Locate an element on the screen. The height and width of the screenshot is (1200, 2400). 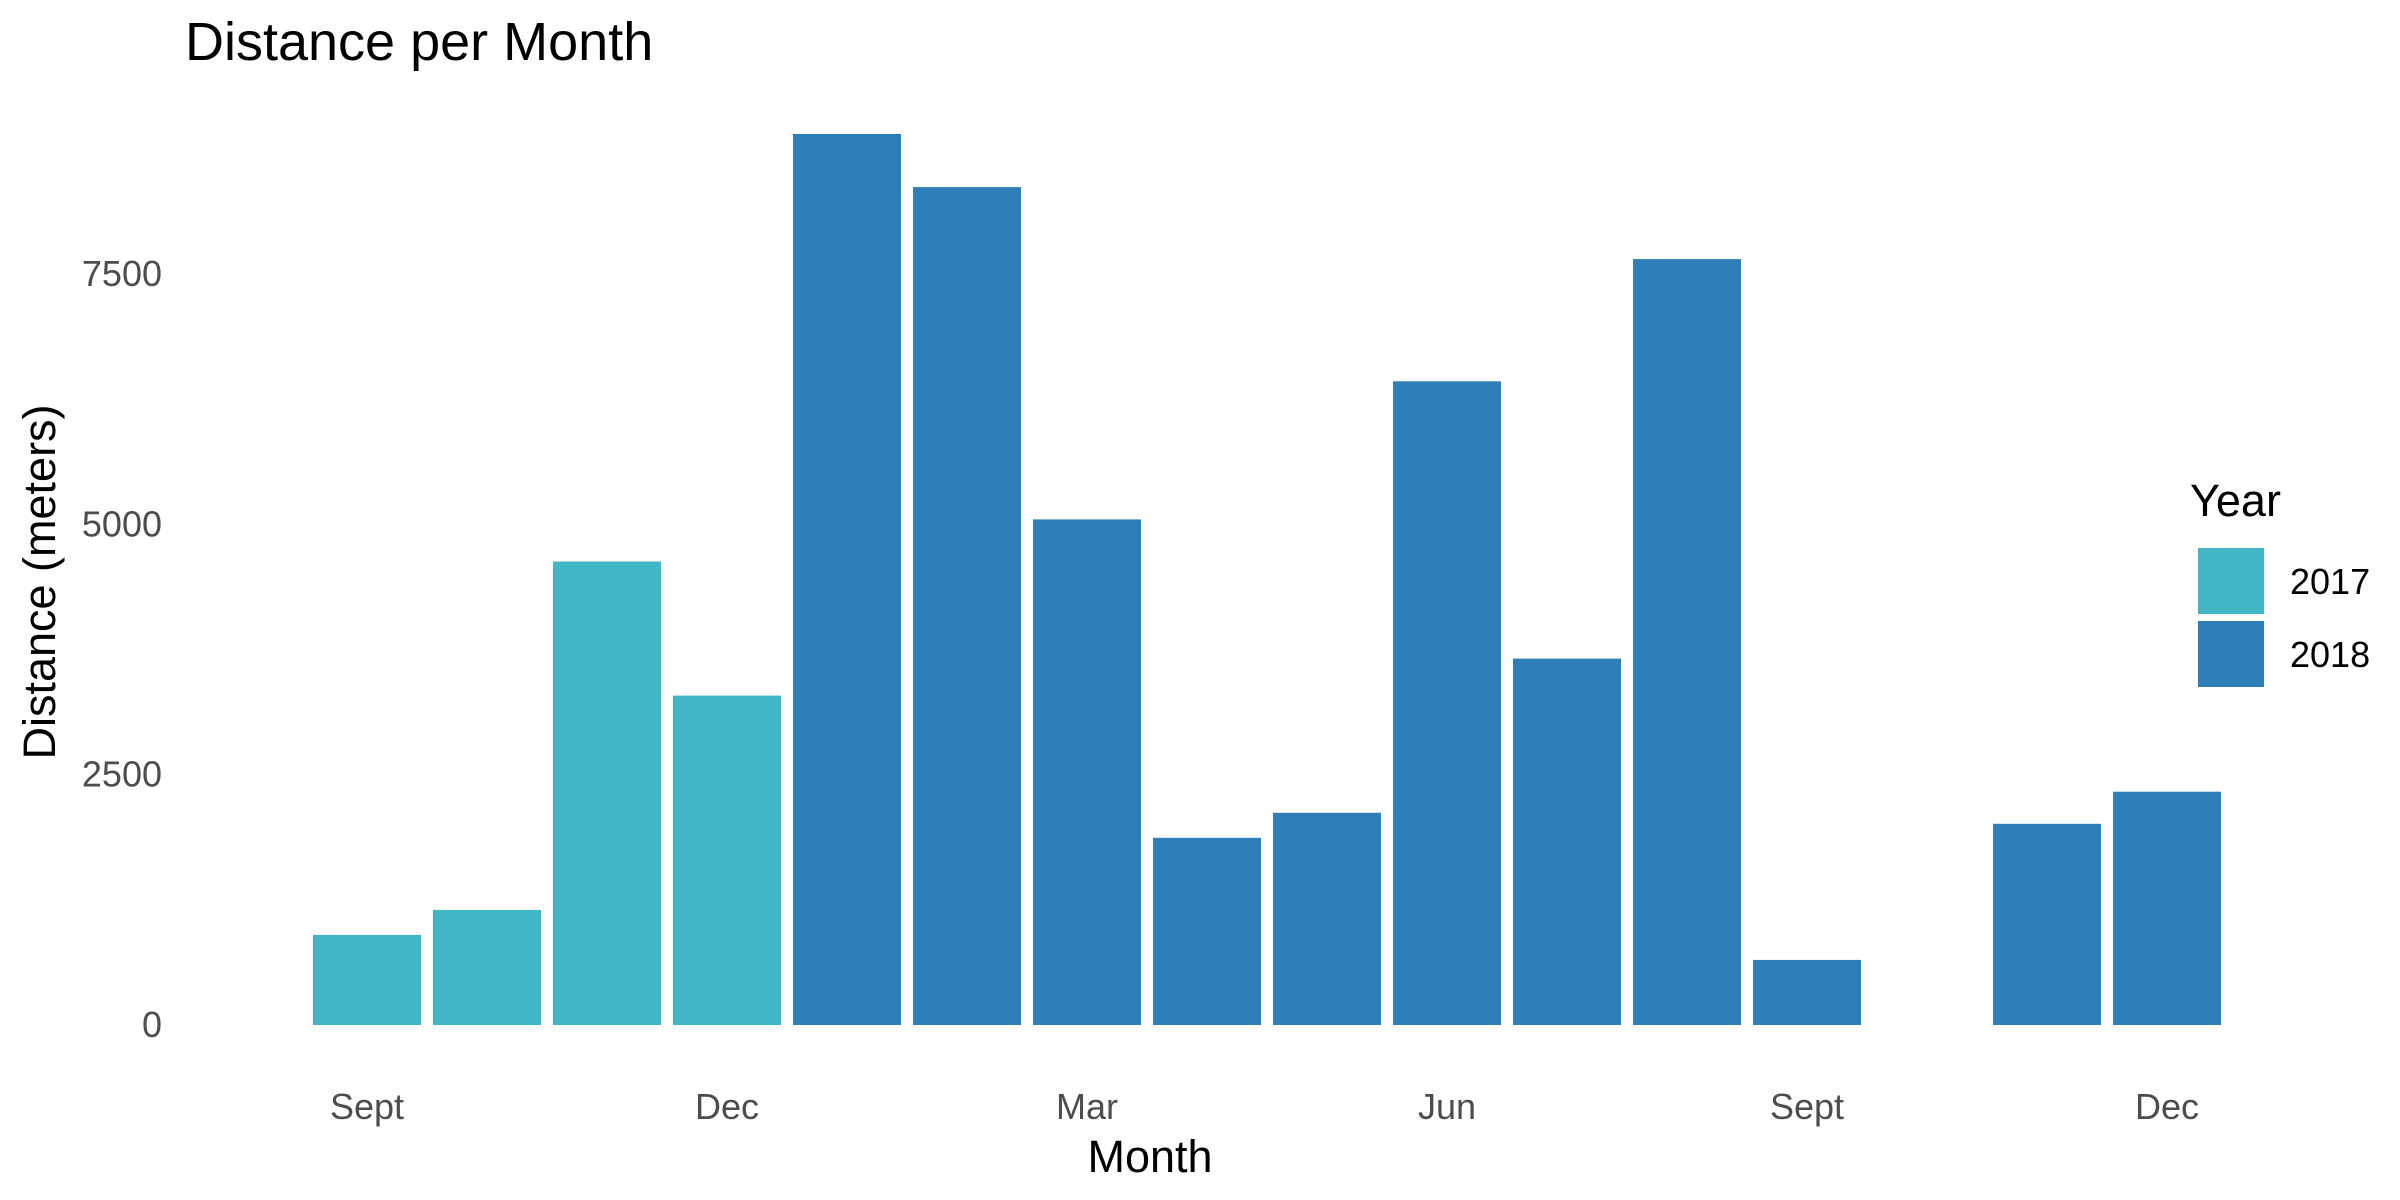
x-tick-label: Jun is located at coordinates (1447, 1106).